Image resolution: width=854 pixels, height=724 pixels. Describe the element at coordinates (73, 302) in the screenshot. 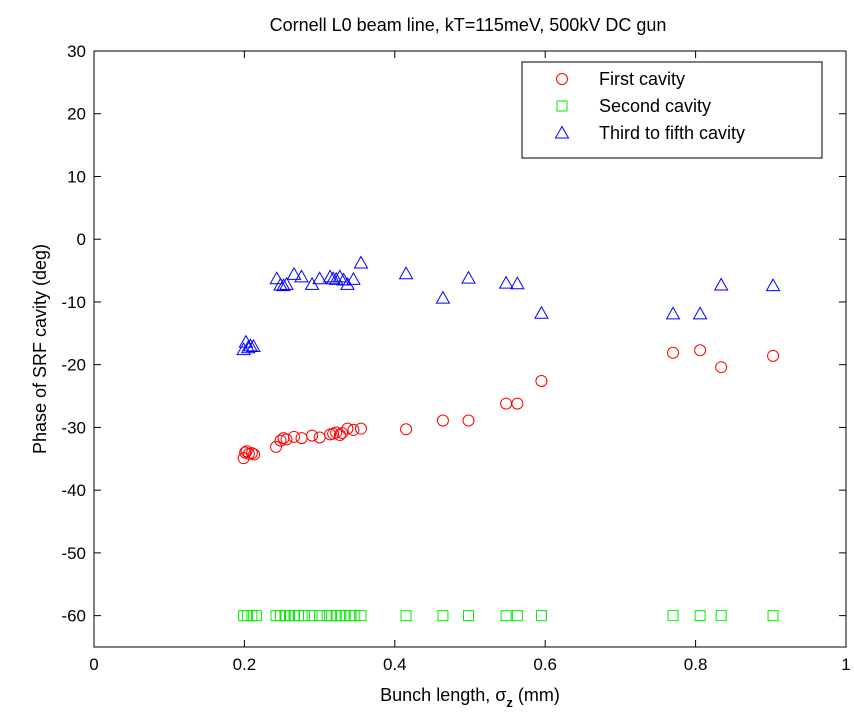

I see `y-tick-label: -10` at that location.